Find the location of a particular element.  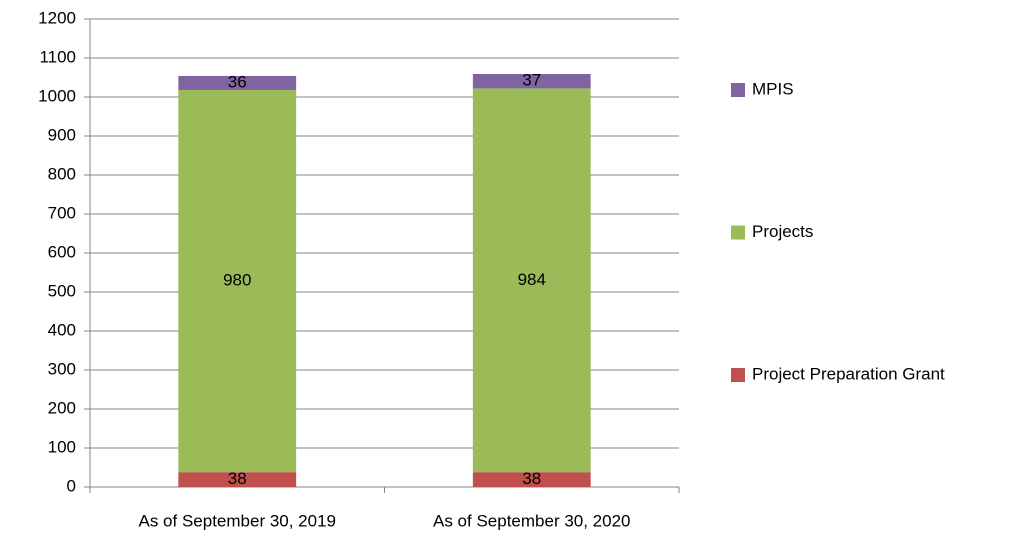

legend-label: MPIS is located at coordinates (773, 88).